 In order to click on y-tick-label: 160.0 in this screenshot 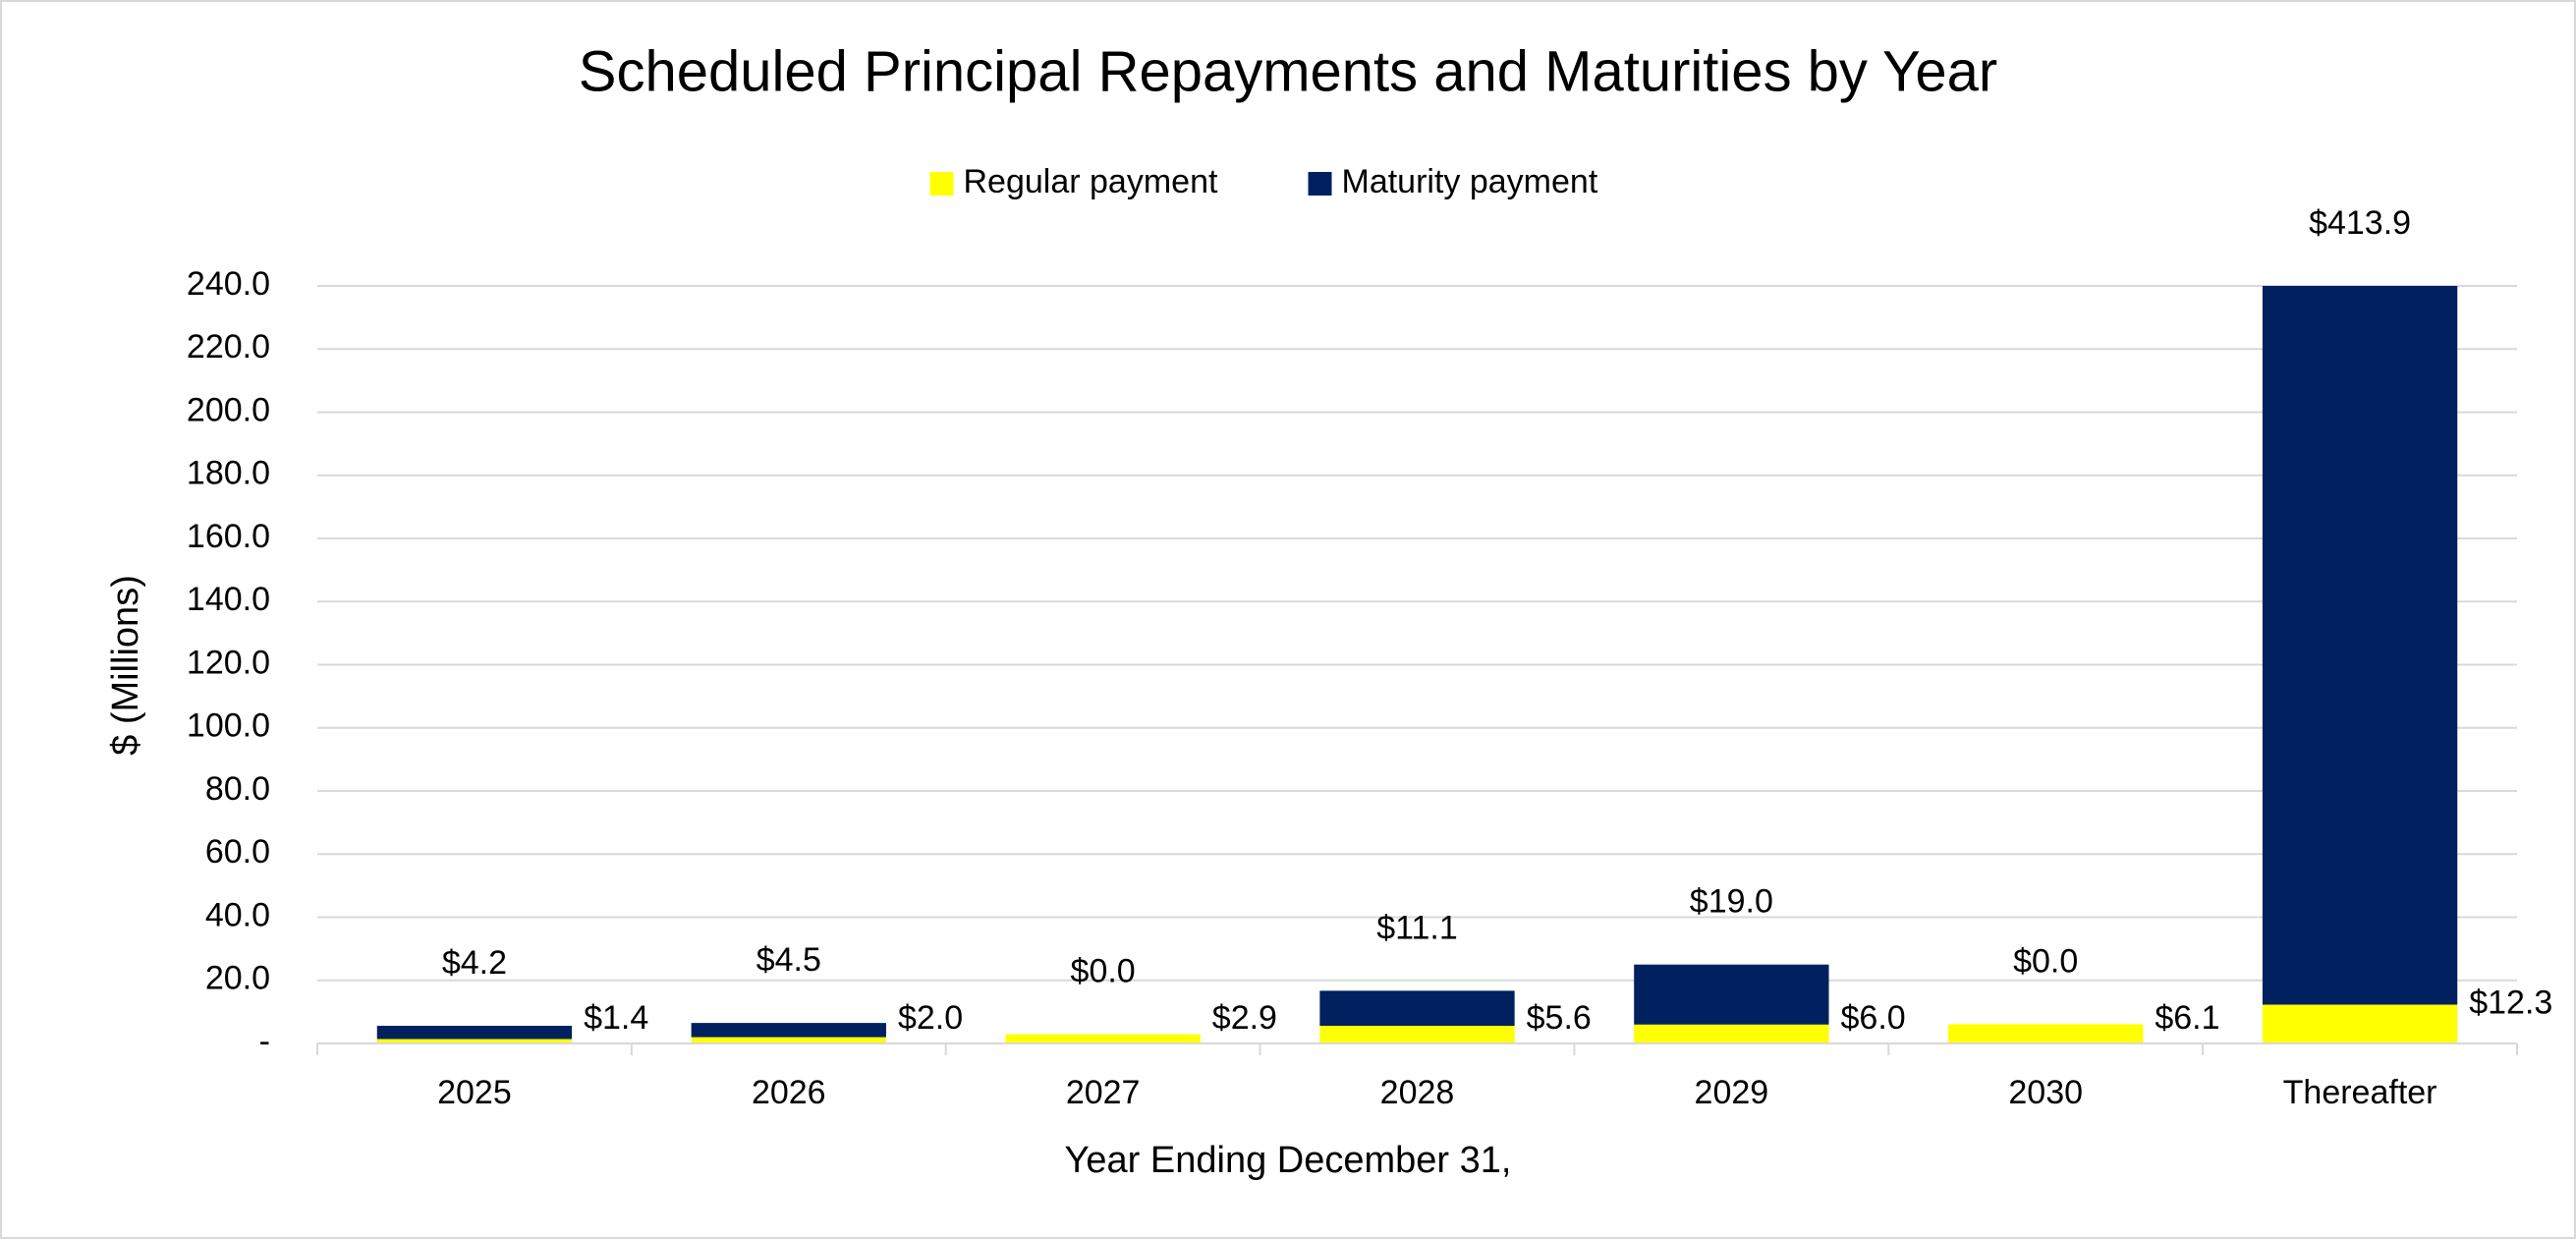, I will do `click(228, 536)`.